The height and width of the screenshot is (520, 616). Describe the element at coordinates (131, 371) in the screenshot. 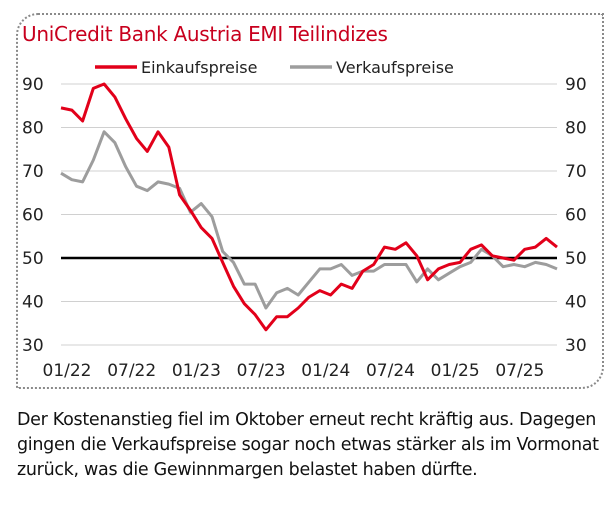

I see `x-tick: 07/22` at that location.